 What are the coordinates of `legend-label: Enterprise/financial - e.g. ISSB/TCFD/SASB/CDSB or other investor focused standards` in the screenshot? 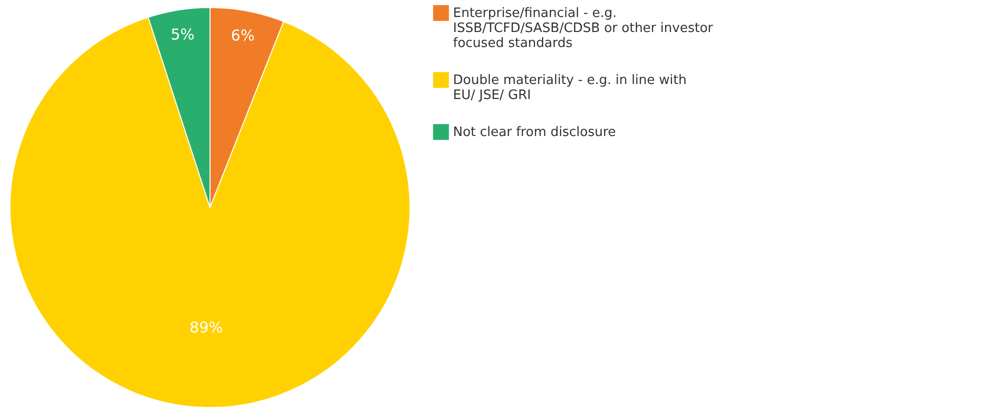 It's located at (583, 28).